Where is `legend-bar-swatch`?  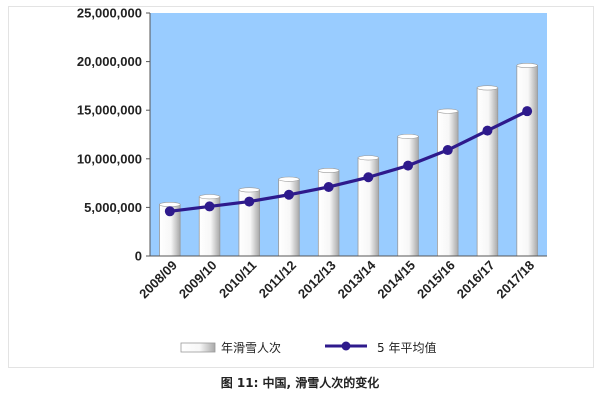
legend-bar-swatch is located at coordinates (198, 347).